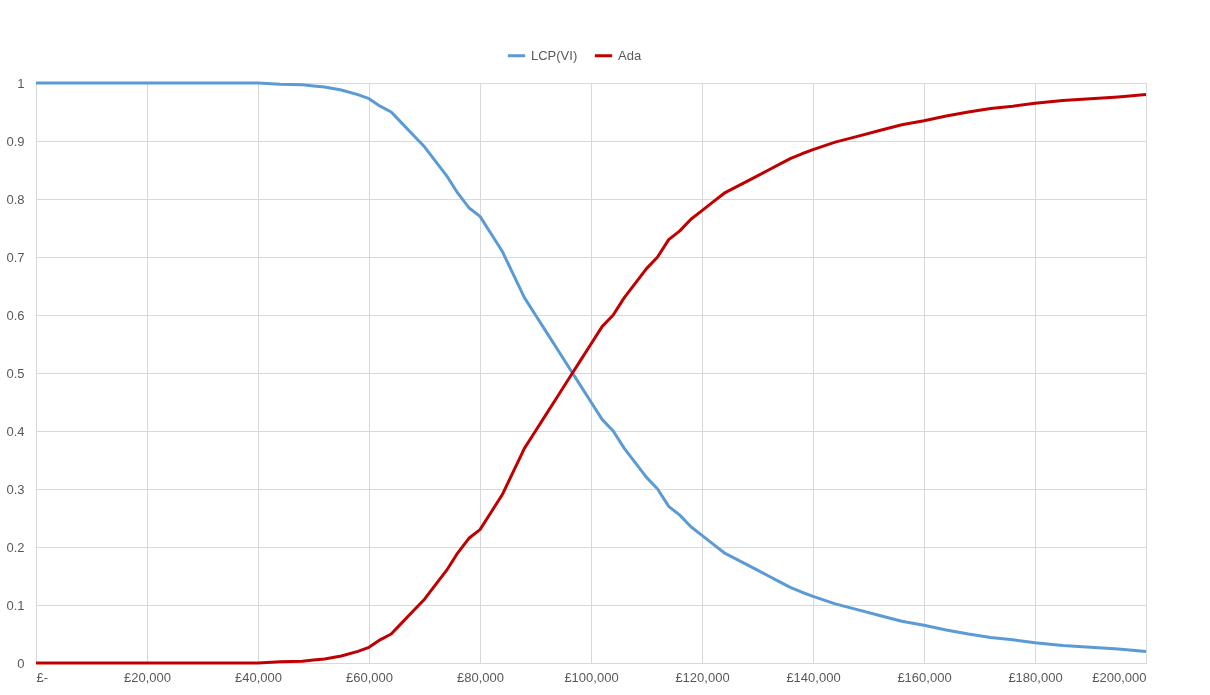 This screenshot has width=1210, height=695. I want to click on x-tick-label: £160,000, so click(924, 677).